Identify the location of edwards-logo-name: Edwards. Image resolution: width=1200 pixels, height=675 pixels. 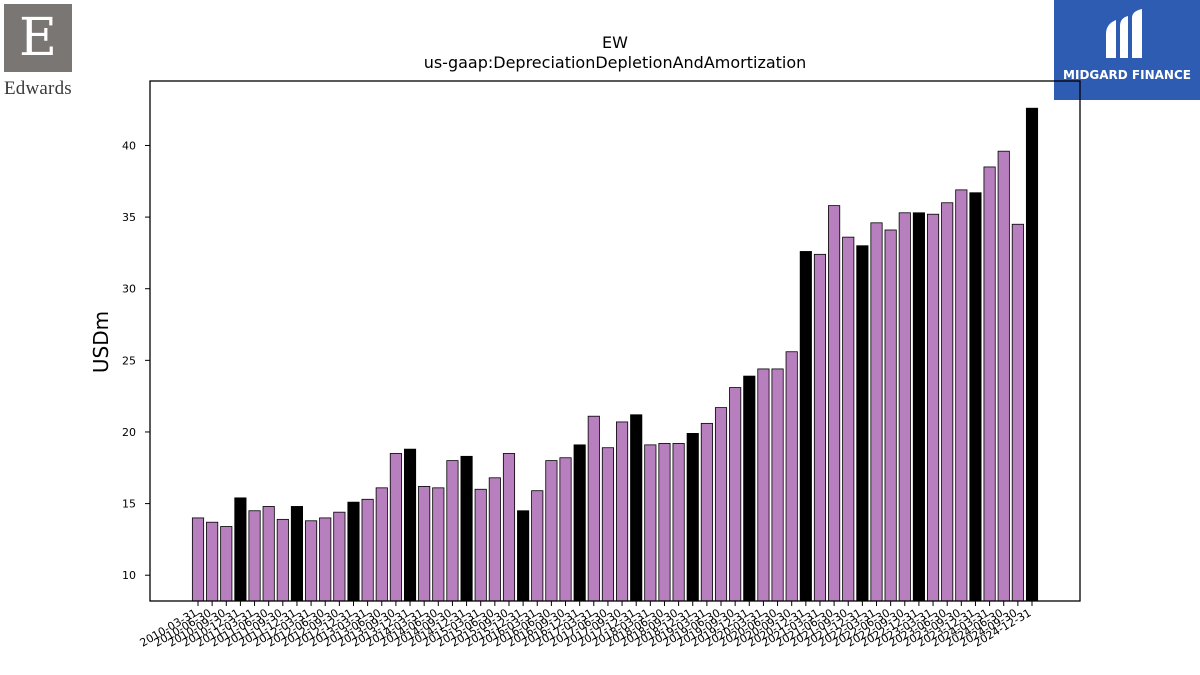
(38, 88).